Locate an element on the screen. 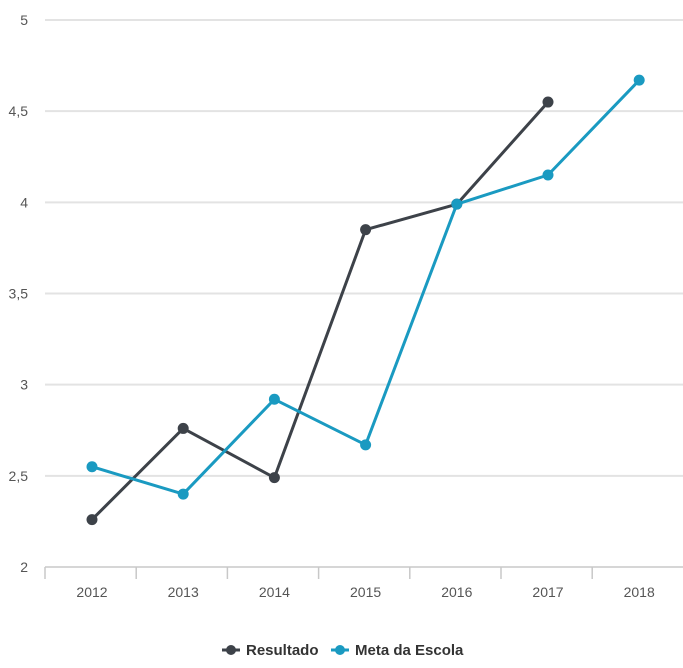  x-tick-label: 2016 is located at coordinates (456, 592).